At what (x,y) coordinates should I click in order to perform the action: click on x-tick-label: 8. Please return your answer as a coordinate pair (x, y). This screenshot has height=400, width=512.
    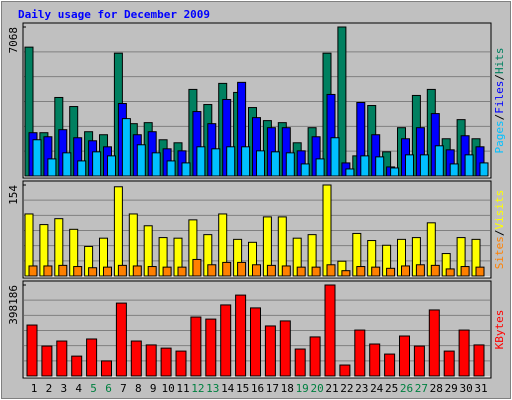
    Looking at the image, I should click on (138, 388).